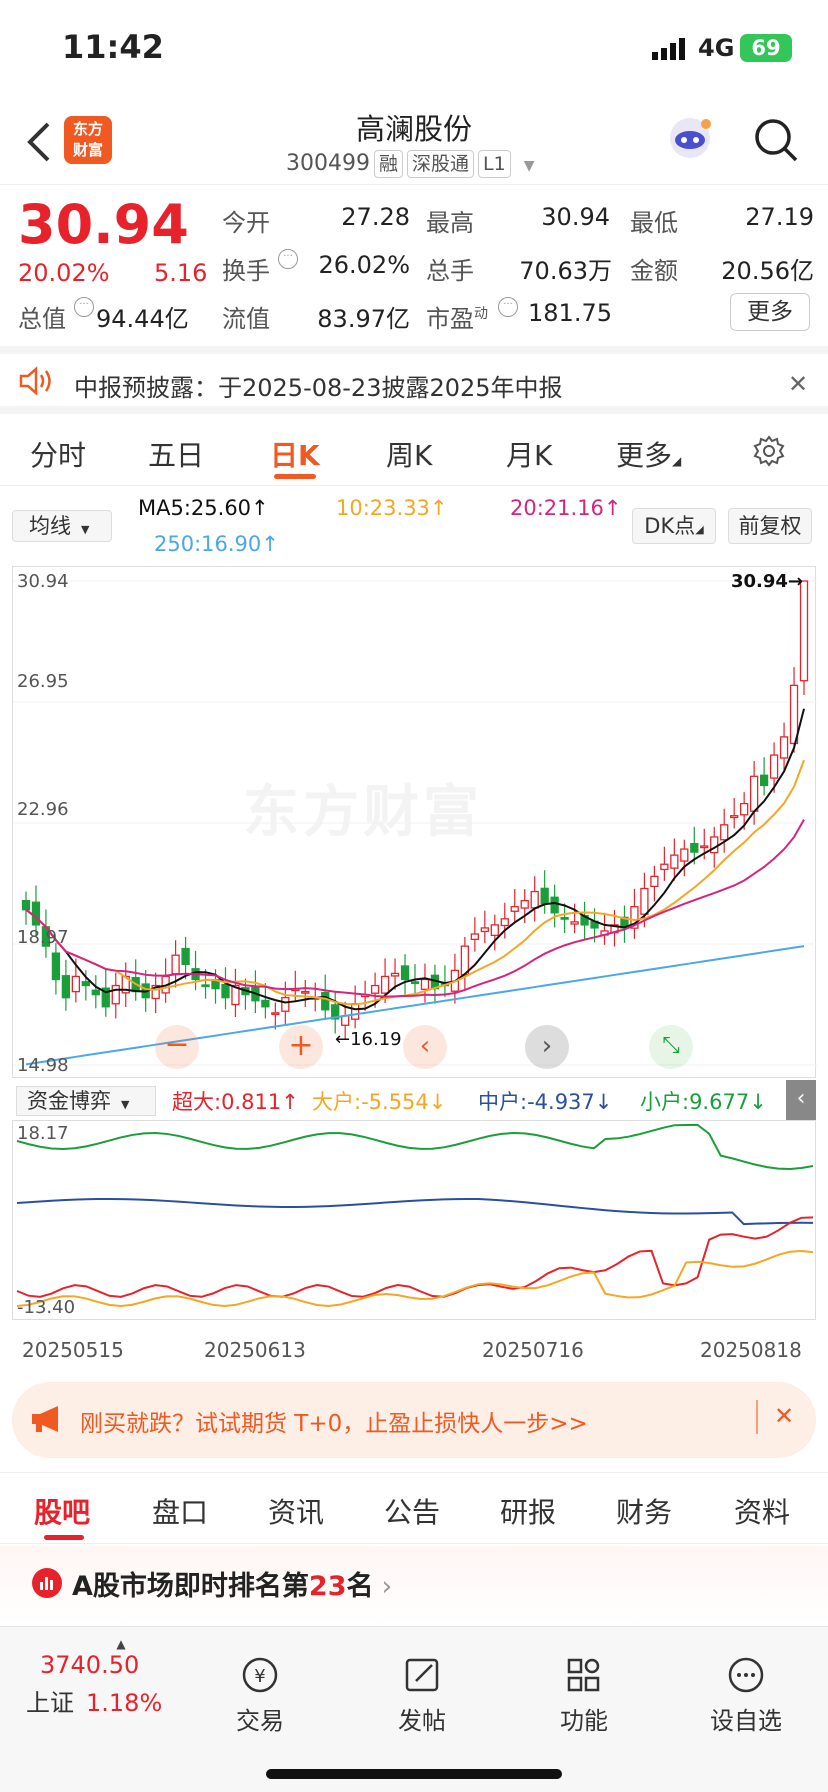 Image resolution: width=828 pixels, height=1792 pixels. What do you see at coordinates (176, 455) in the screenshot?
I see `tab-5day: 五日` at bounding box center [176, 455].